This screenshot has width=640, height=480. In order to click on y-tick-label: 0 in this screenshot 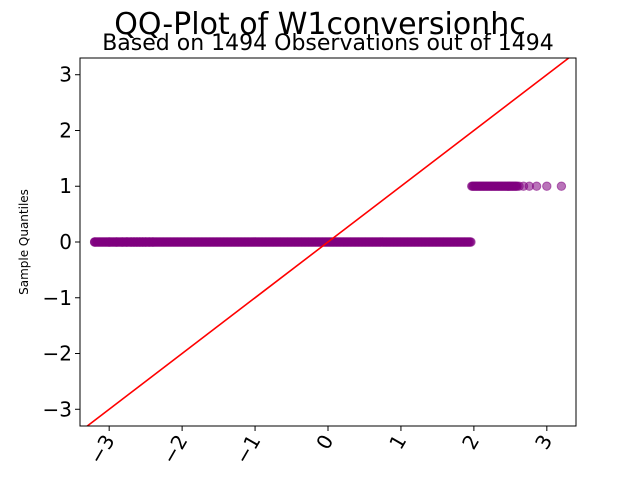, I will do `click(65, 242)`.